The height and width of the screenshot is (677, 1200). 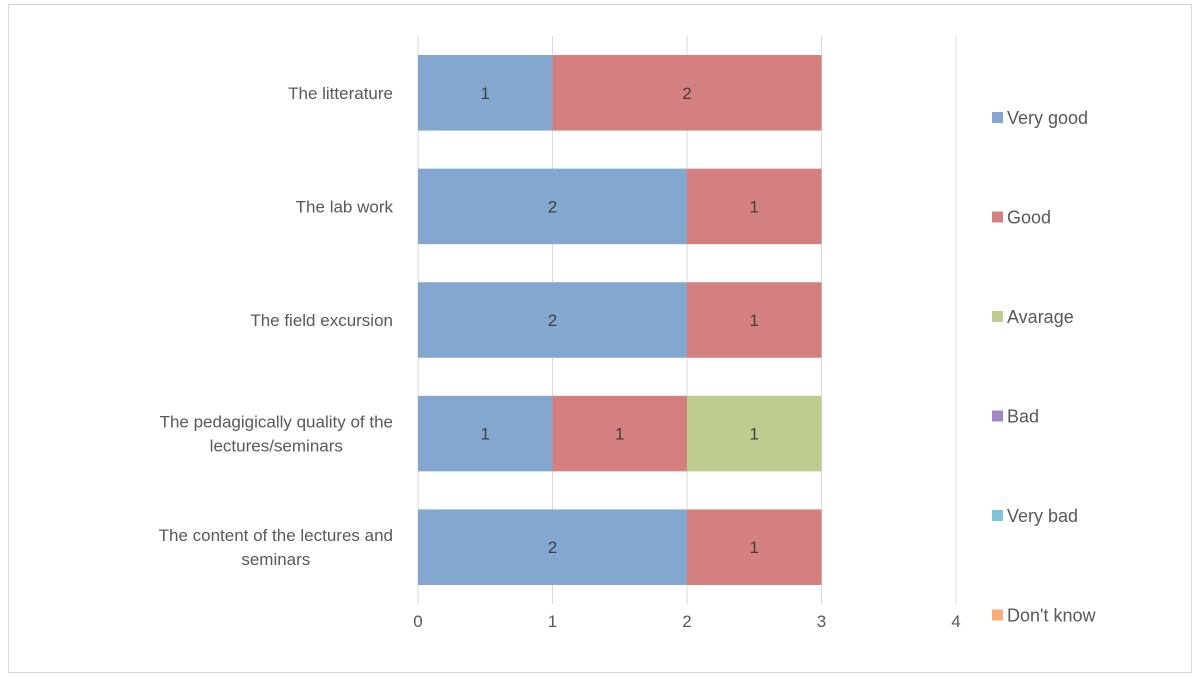 I want to click on legend-label: Don't know, so click(x=1051, y=616).